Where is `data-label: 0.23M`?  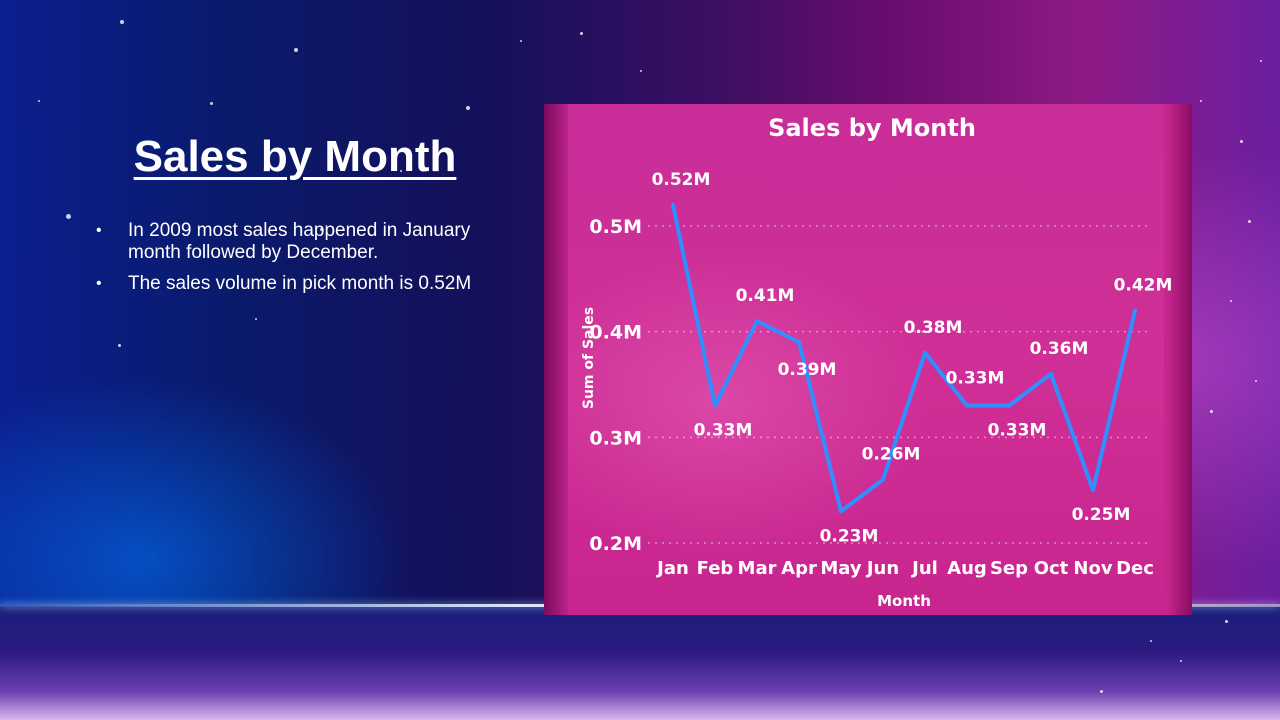 data-label: 0.23M is located at coordinates (849, 536).